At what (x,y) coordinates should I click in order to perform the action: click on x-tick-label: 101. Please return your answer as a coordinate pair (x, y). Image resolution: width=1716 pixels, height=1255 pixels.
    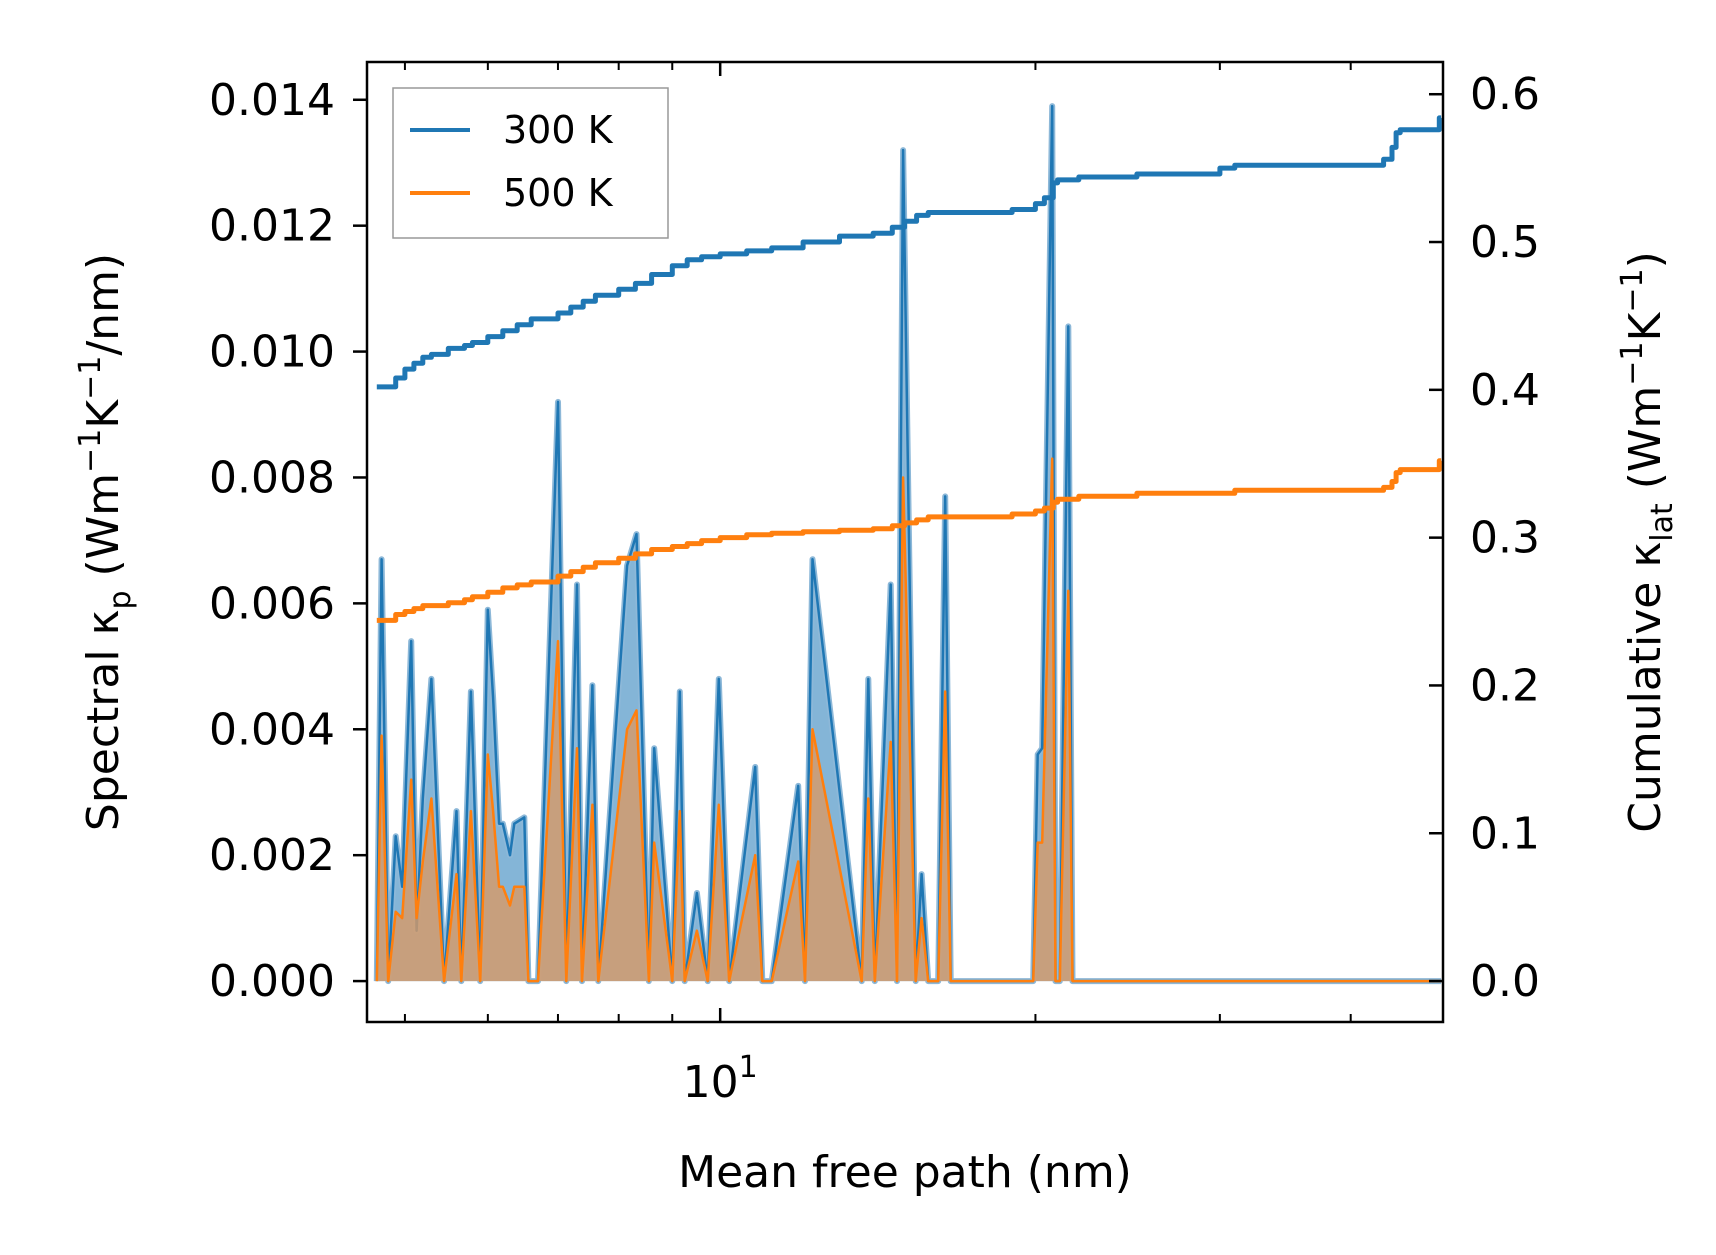
    Looking at the image, I should click on (720, 1079).